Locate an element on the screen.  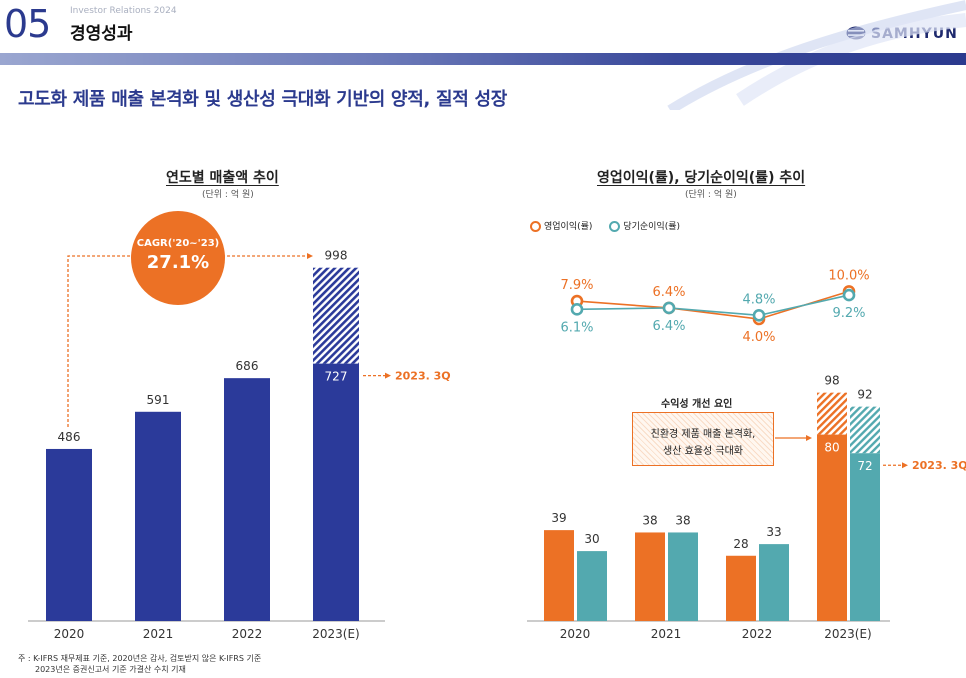
cagr-value: 27.1% is located at coordinates (178, 262).